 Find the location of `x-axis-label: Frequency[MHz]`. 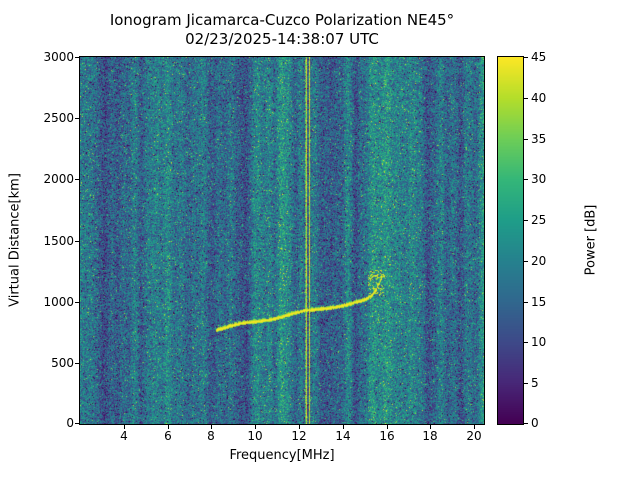

x-axis-label: Frequency[MHz] is located at coordinates (282, 455).